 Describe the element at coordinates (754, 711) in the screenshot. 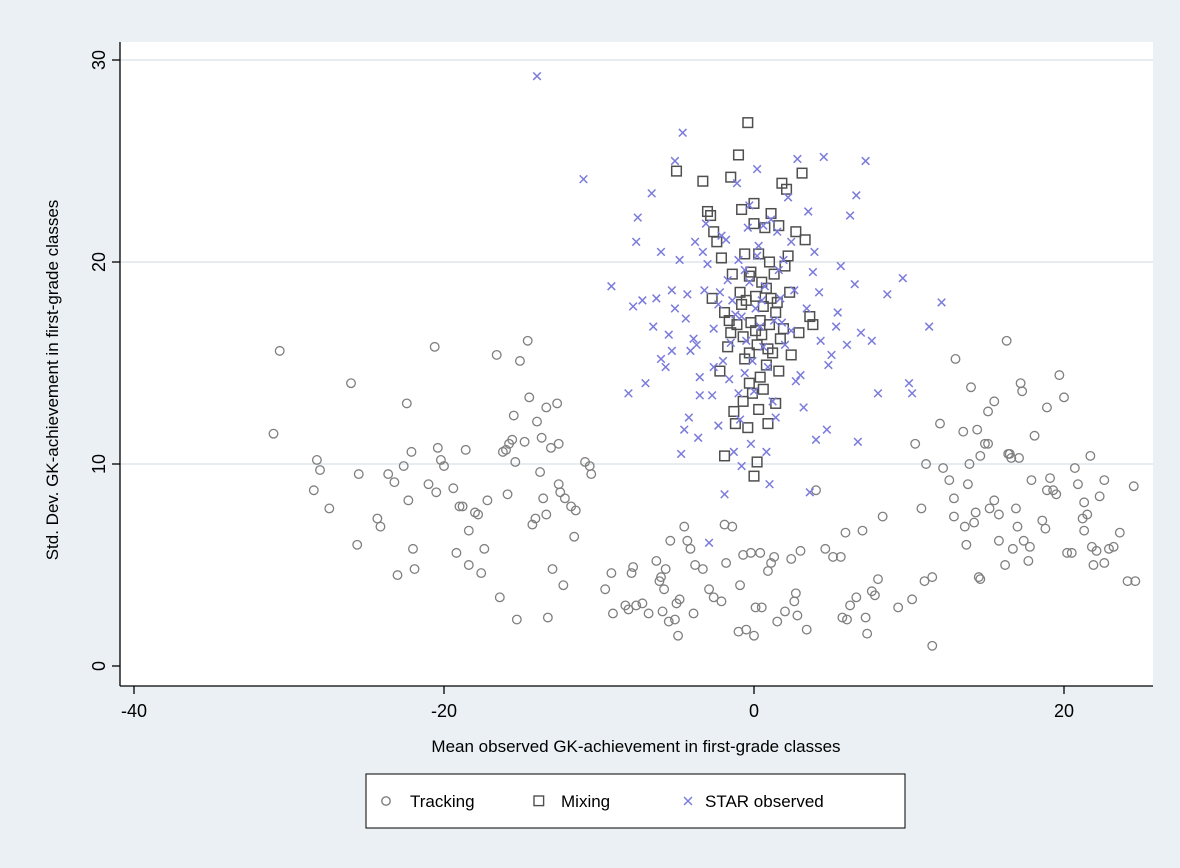

I see `x-tick-label: 0` at that location.